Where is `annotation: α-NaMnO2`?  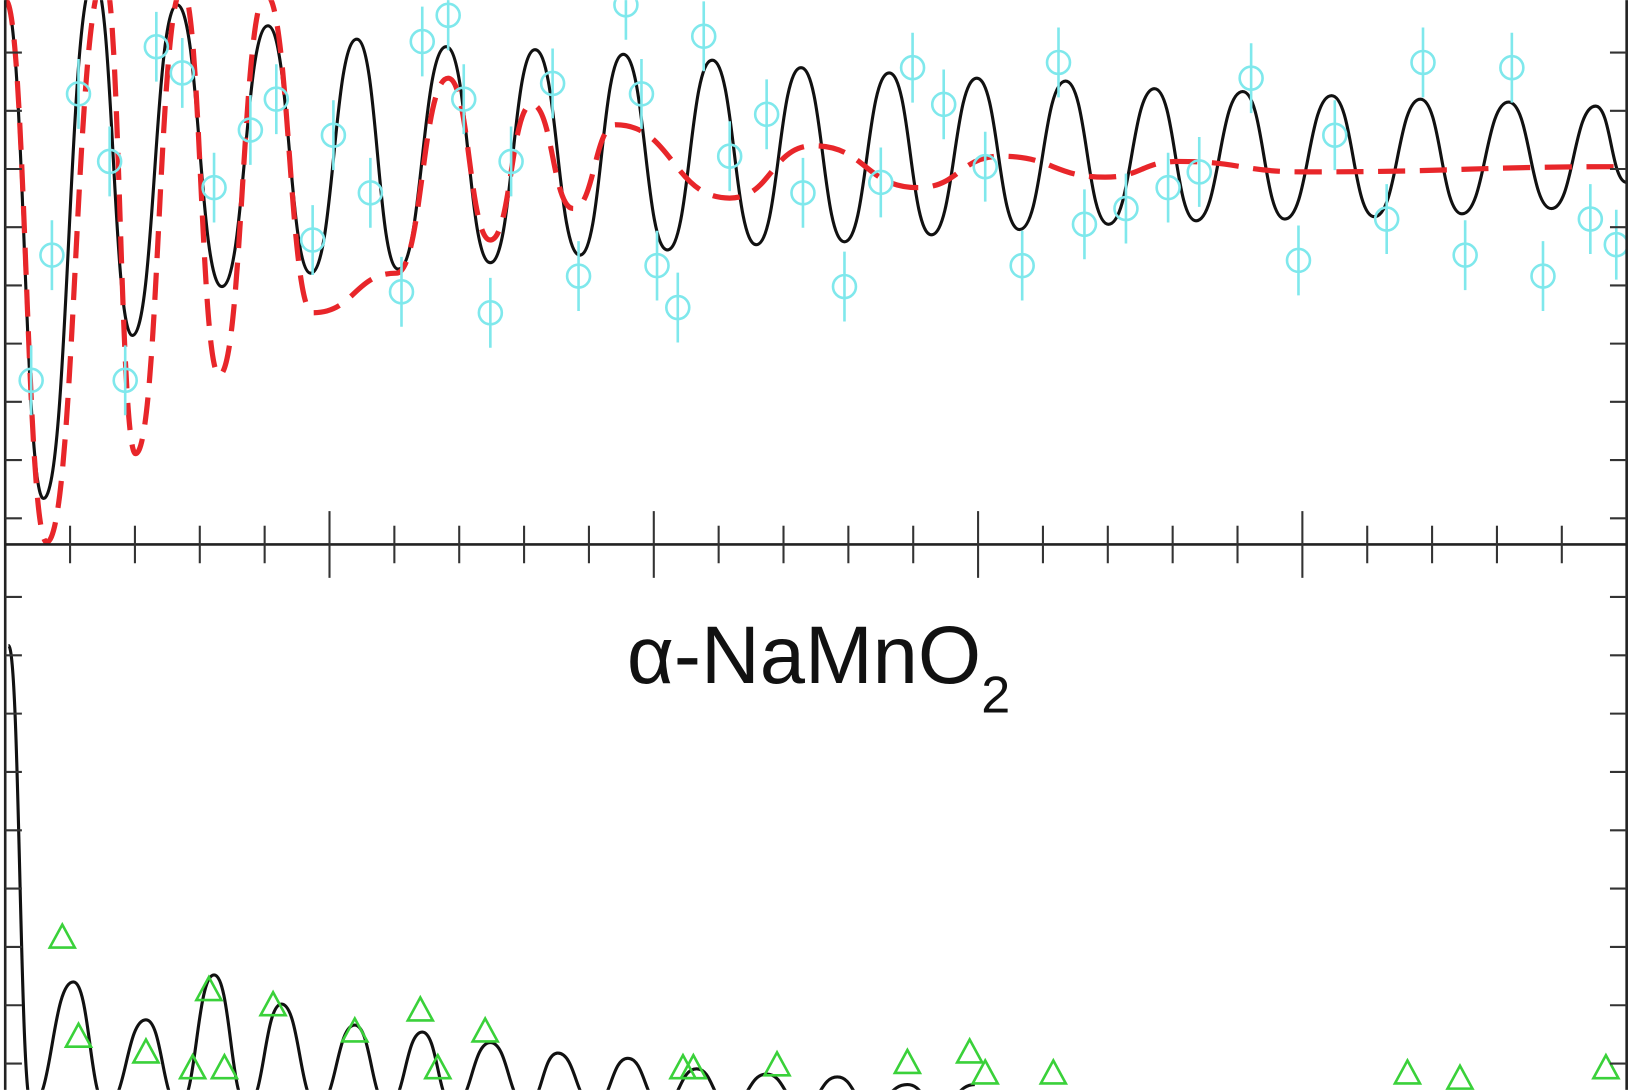
annotation: α-NaMnO2 is located at coordinates (818, 667).